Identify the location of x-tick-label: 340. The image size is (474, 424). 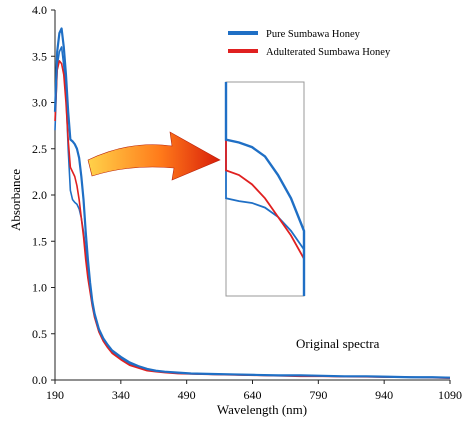
(121, 395).